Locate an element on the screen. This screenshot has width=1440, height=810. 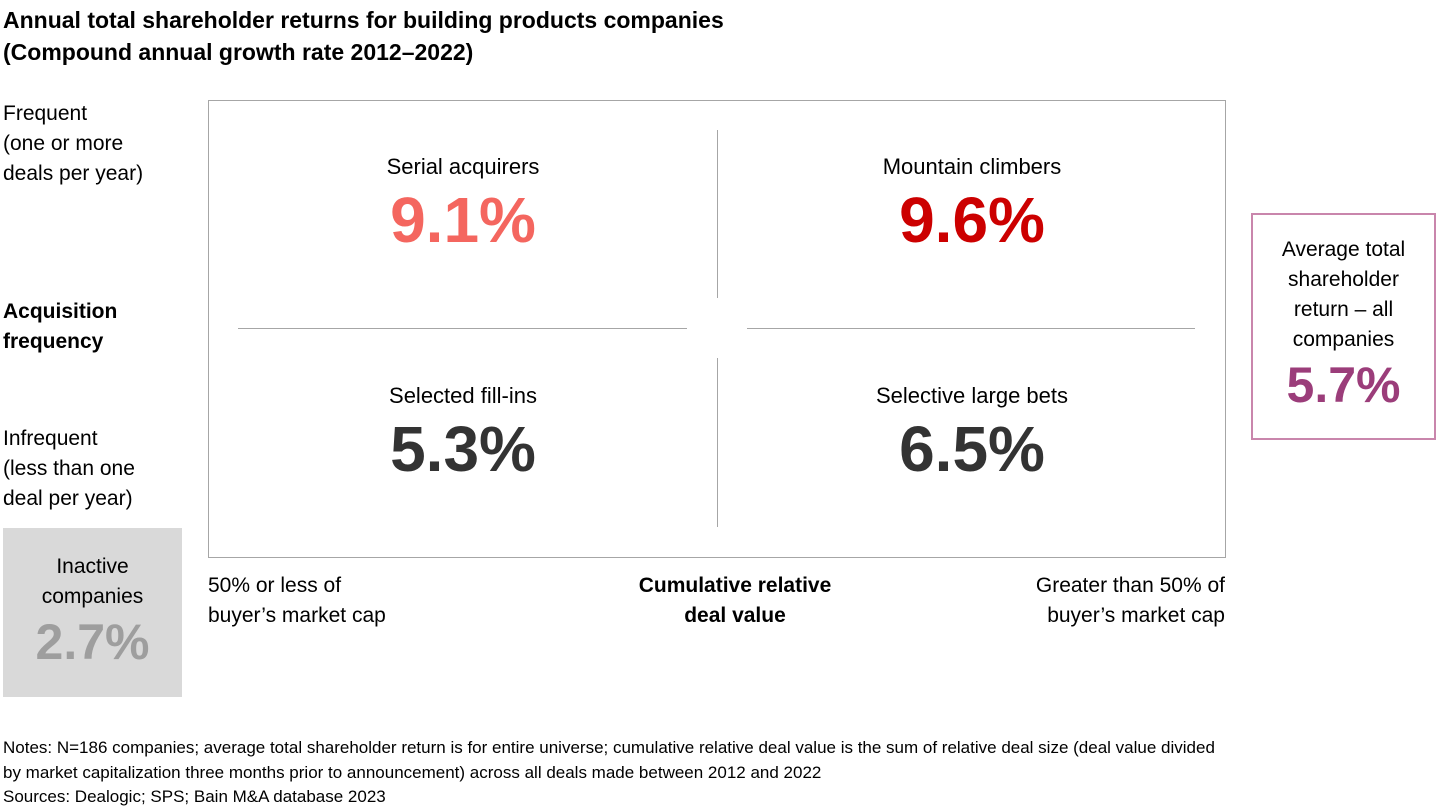
quadrant: Serial acquirers 9.1% is located at coordinates (463, 205).